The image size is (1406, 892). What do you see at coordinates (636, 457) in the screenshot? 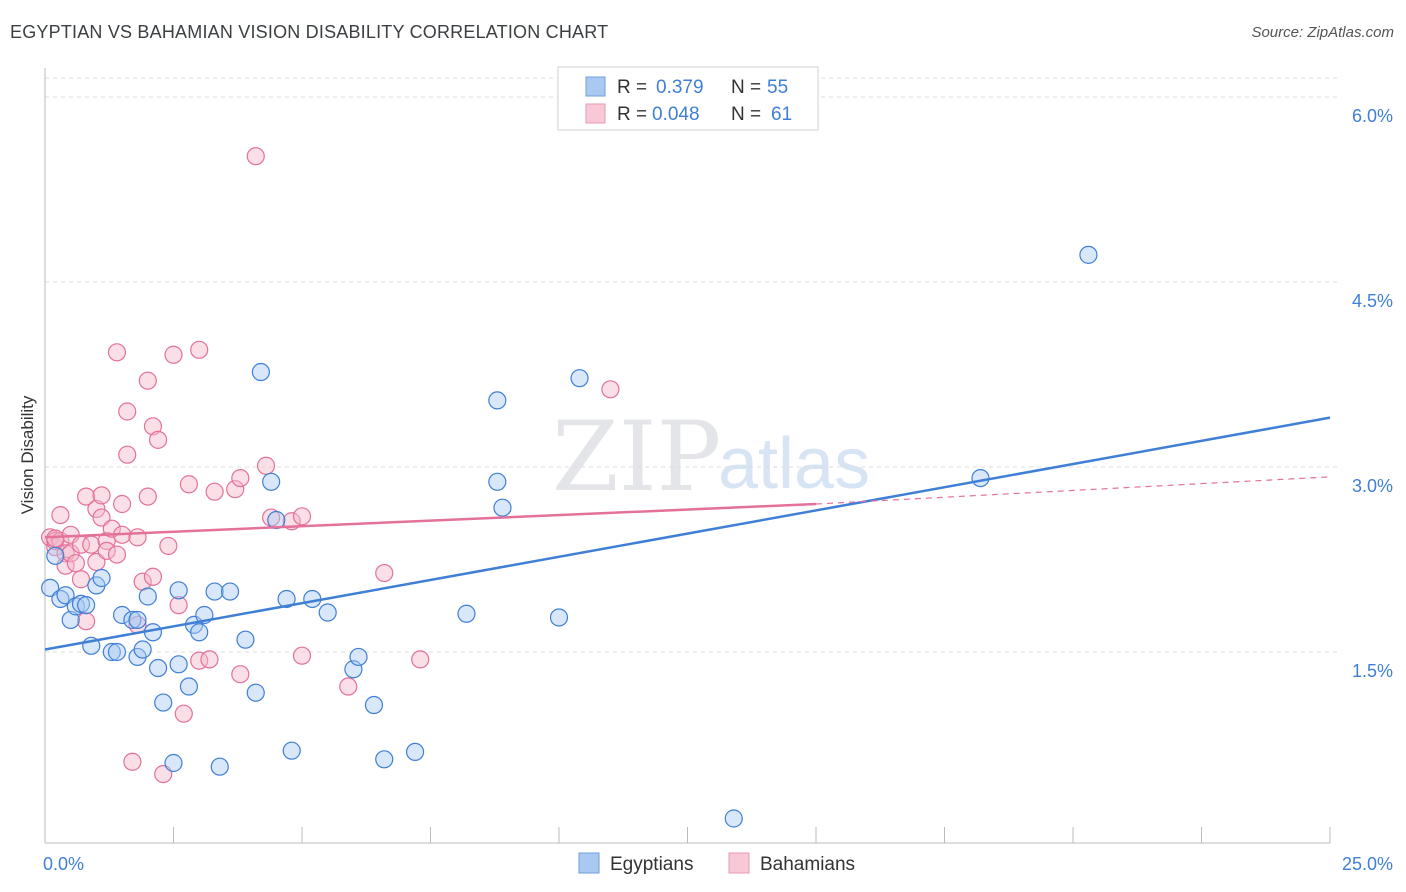
I see `watermark-zip: ZIP` at bounding box center [636, 457].